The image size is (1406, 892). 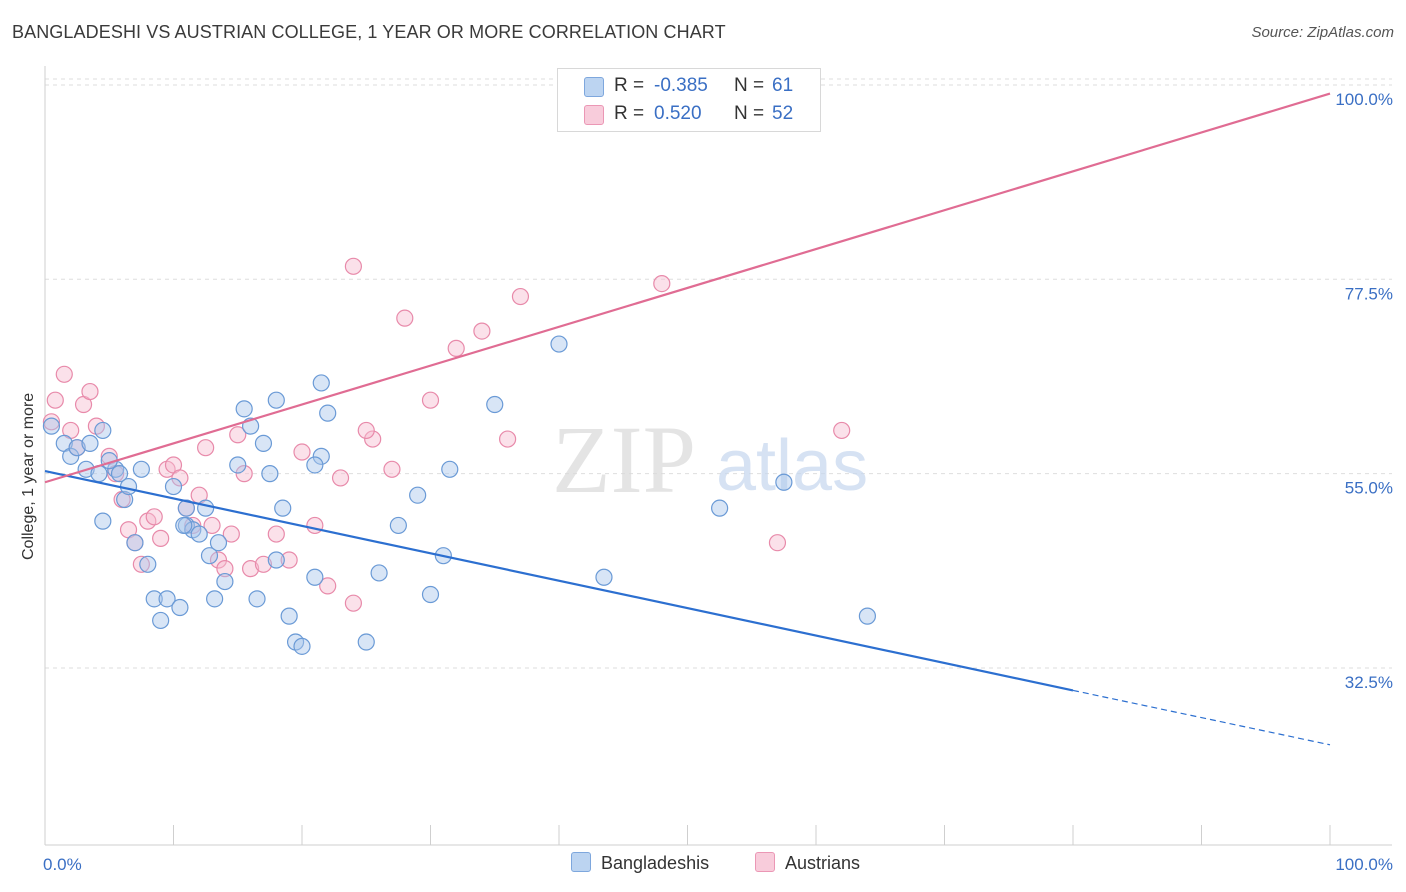 What do you see at coordinates (678, 113) in the screenshot?
I see `legend-r-value: 0.520` at bounding box center [678, 113].